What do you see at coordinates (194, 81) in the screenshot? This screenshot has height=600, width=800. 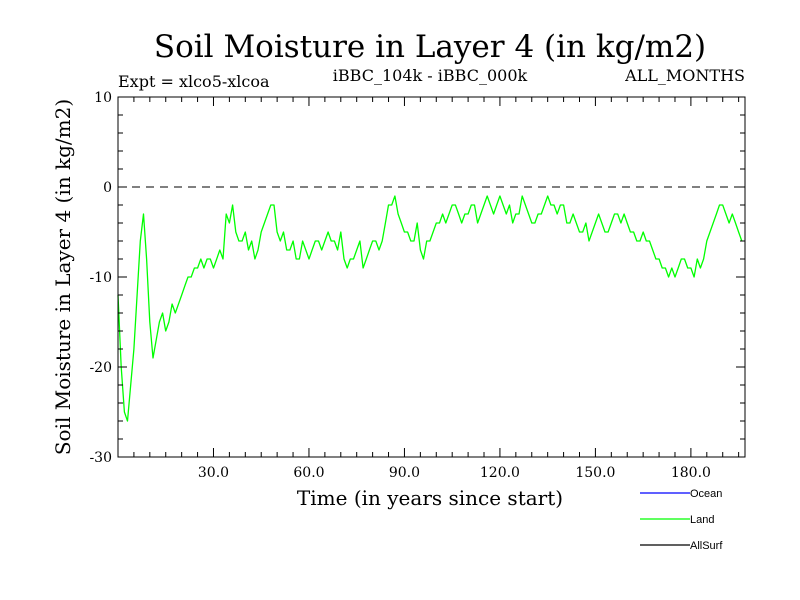 I see `chart-subtitle-left: Expt = xlco5-xlcoa` at bounding box center [194, 81].